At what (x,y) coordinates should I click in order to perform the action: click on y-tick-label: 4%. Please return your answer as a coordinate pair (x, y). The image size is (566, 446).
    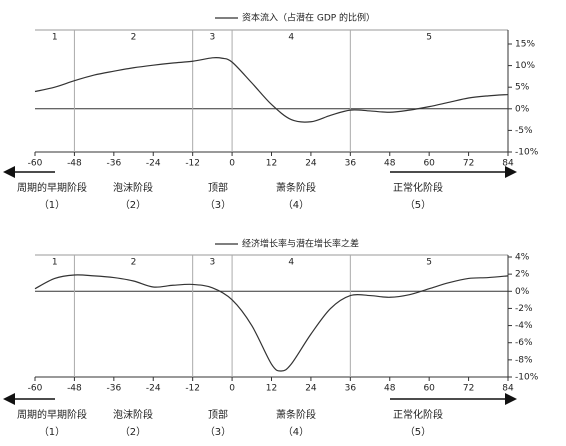
    Looking at the image, I should click on (522, 258).